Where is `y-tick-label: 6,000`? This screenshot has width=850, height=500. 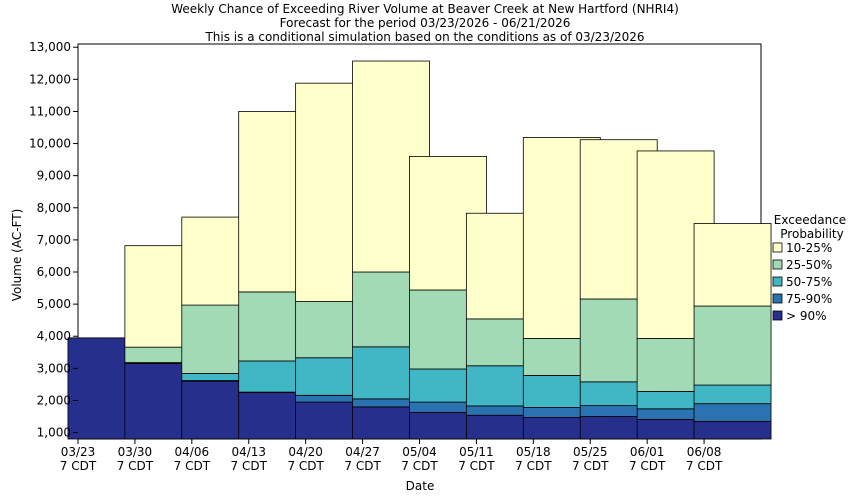
y-tick-label: 6,000 is located at coordinates (54, 272).